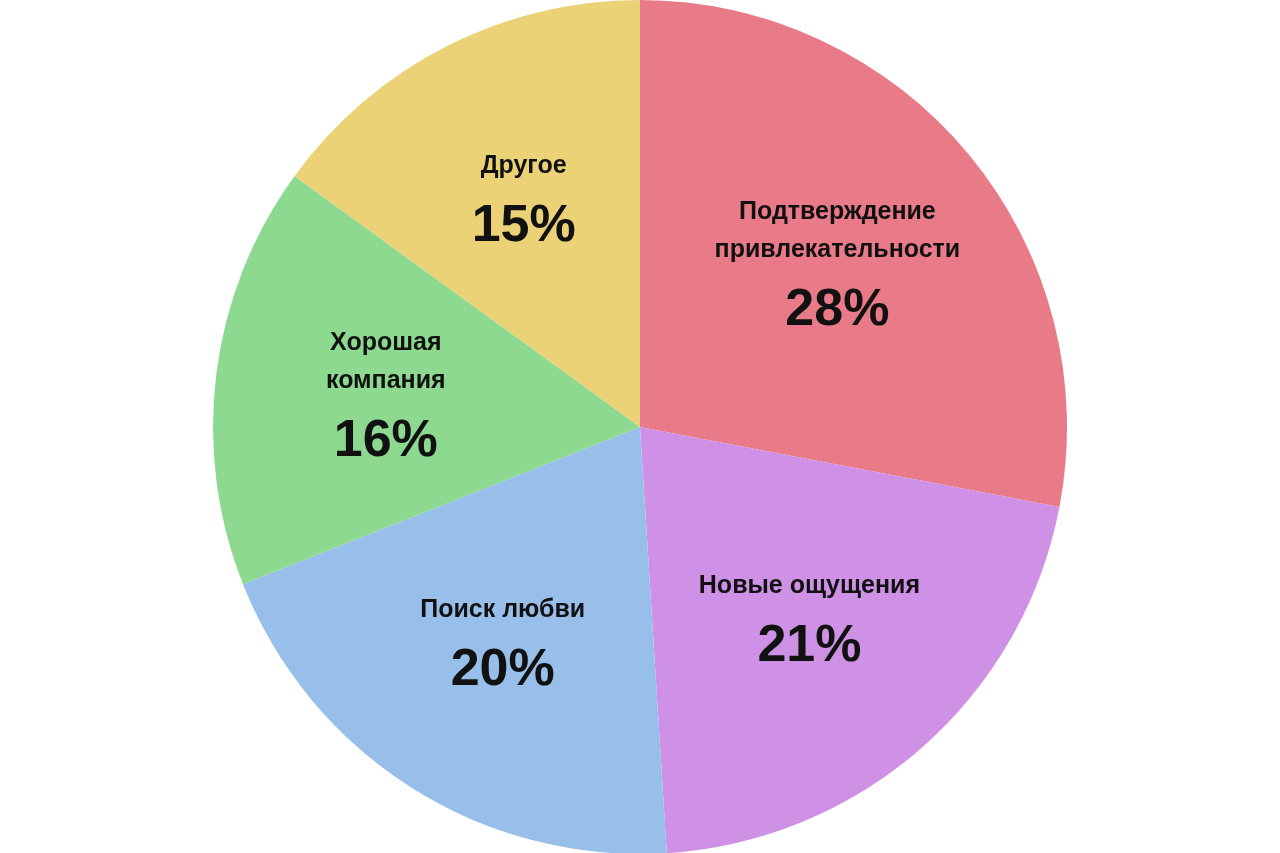 The image size is (1280, 853). What do you see at coordinates (503, 608) in the screenshot?
I see `slice-label: Поиск любви` at bounding box center [503, 608].